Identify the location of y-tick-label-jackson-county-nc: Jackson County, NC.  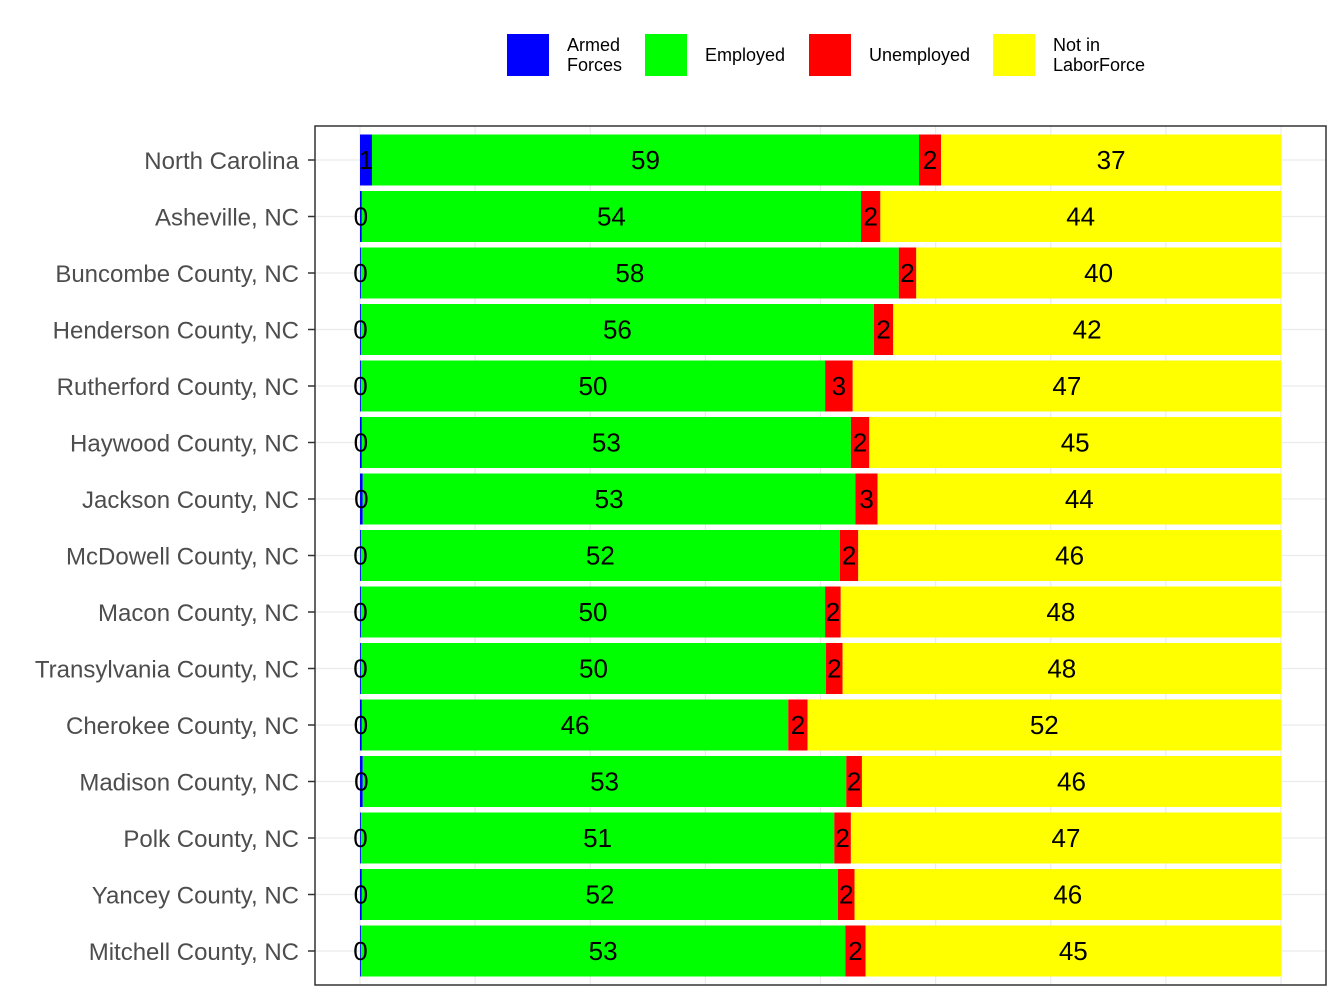
(190, 500).